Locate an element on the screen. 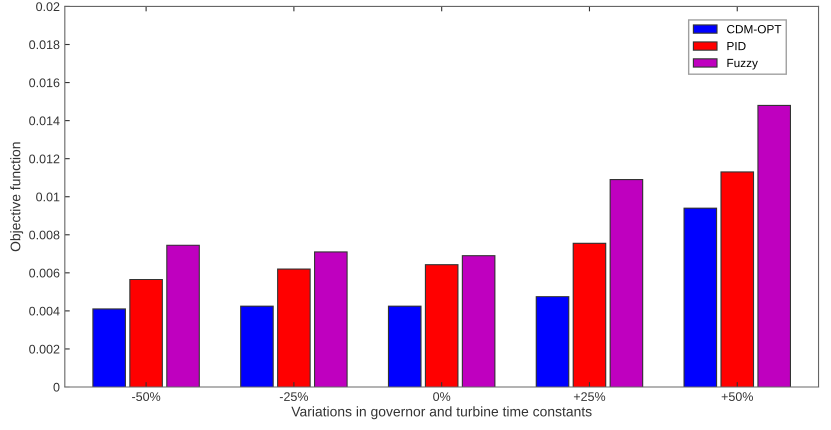 The height and width of the screenshot is (430, 831). y-tick-label: 0.002 is located at coordinates (44, 349).